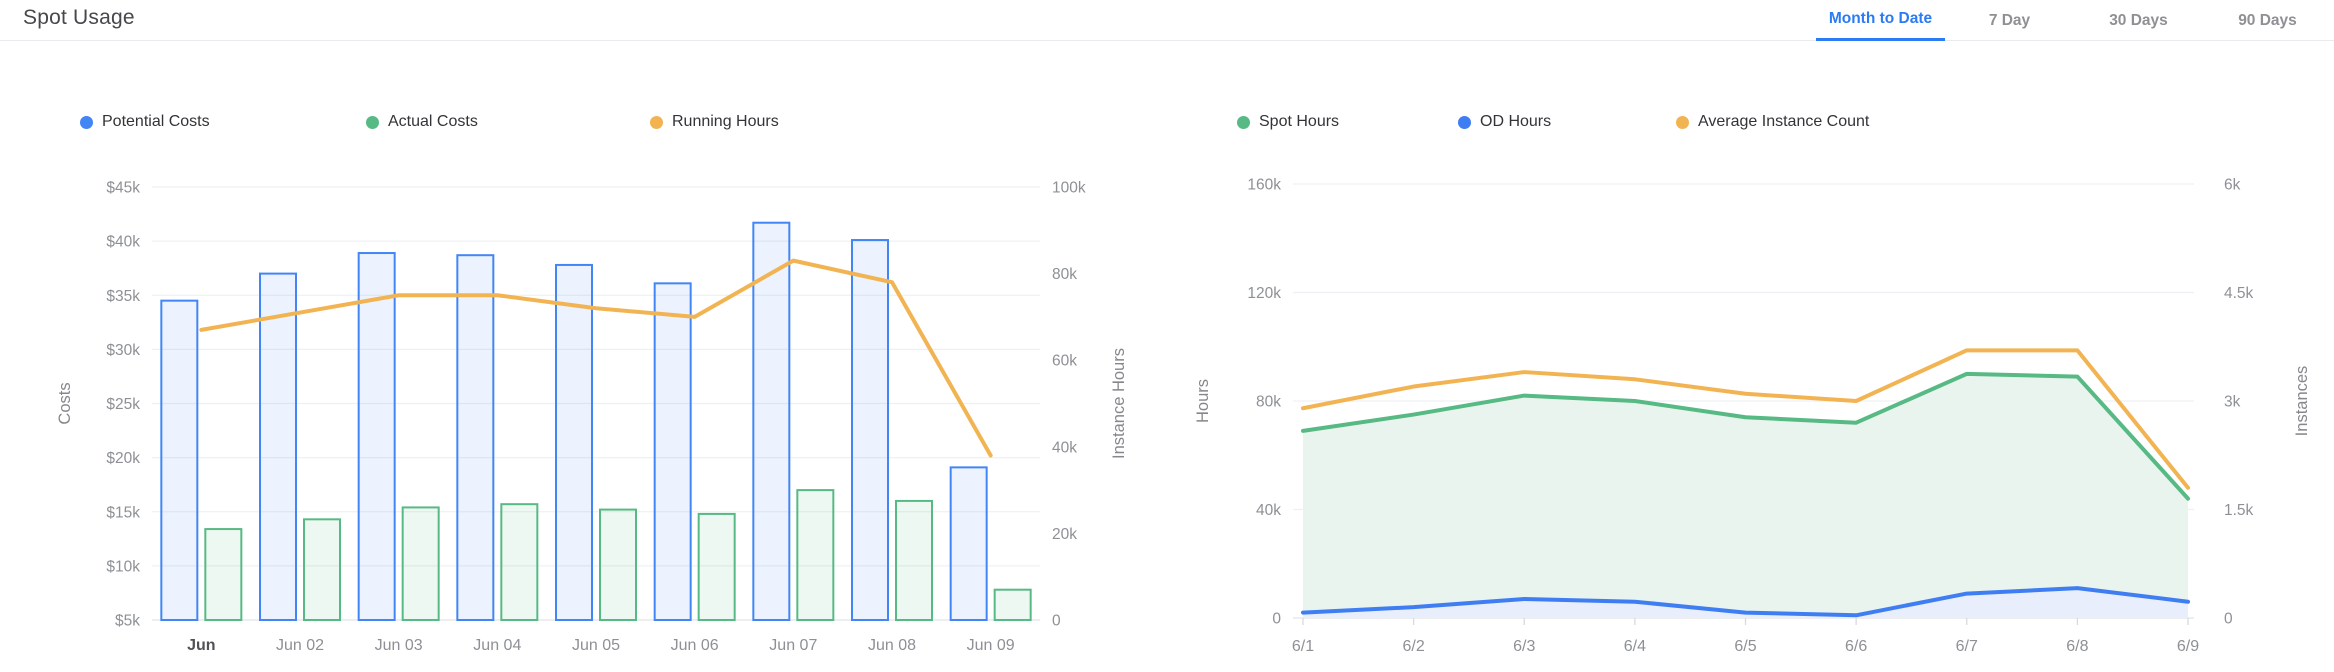  I want to click on tab-7-day: 7 Day, so click(2009, 20).